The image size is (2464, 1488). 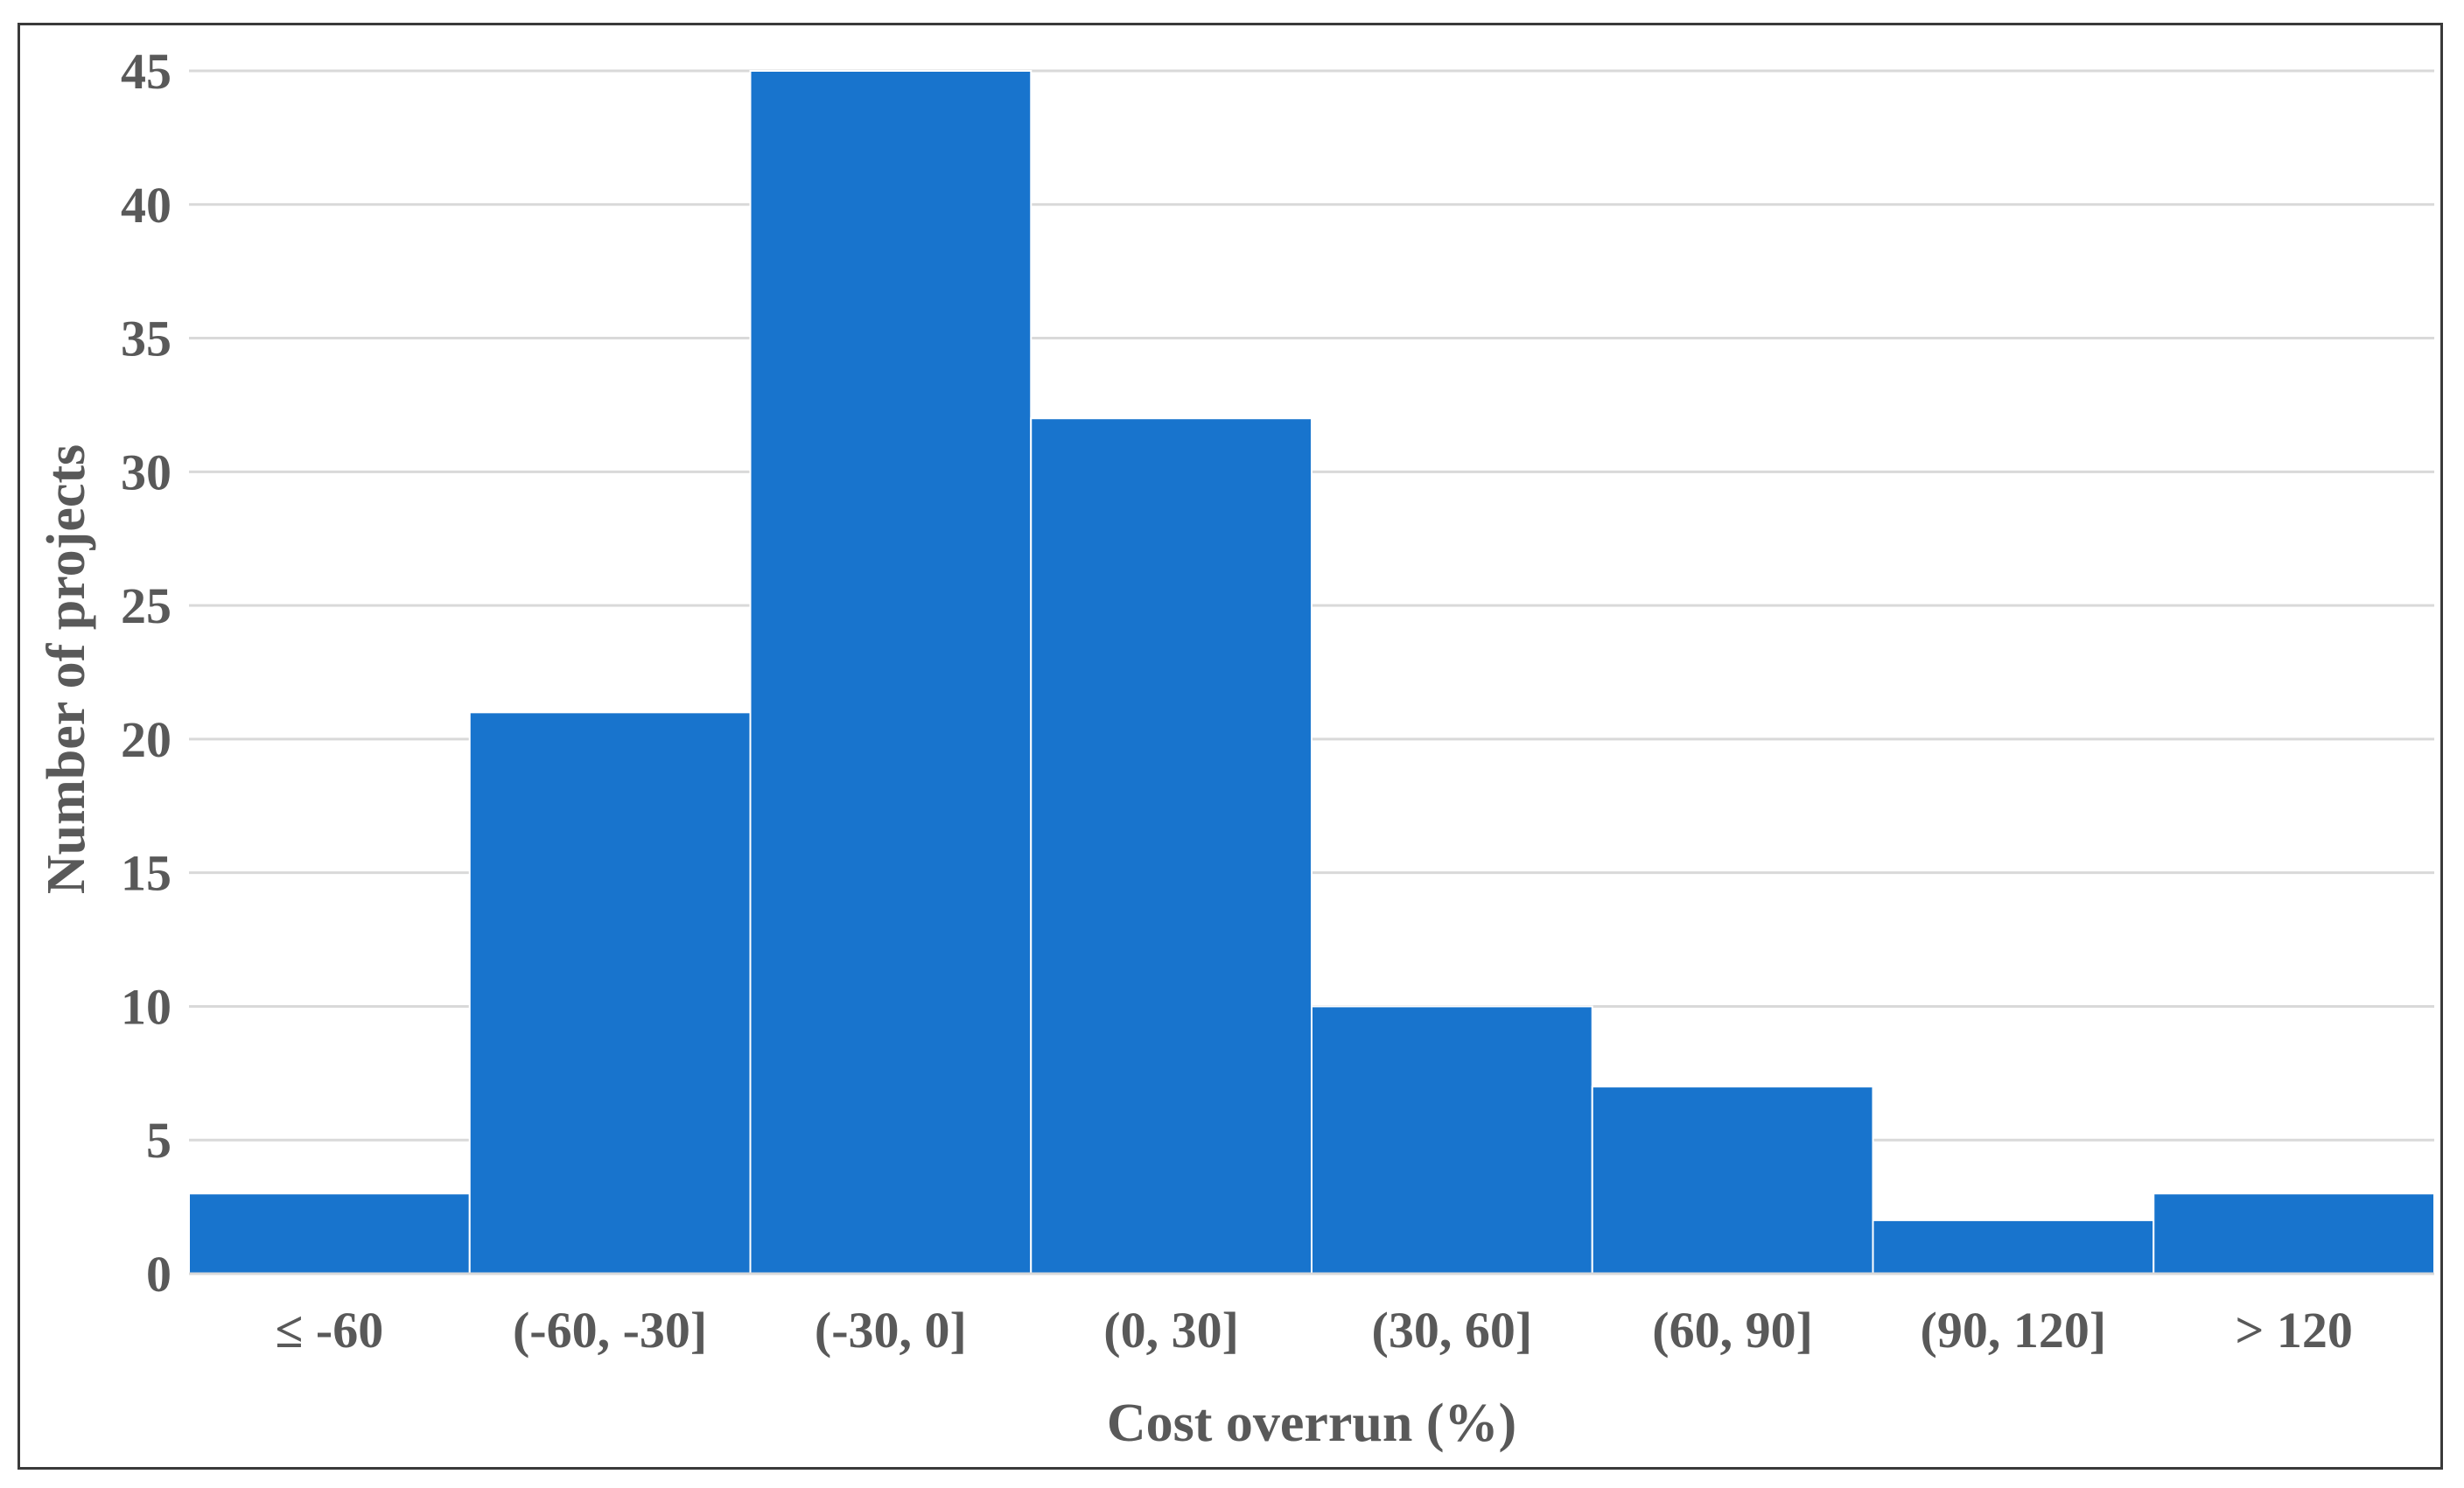 I want to click on y-tick-label: 0, so click(x=159, y=1274).